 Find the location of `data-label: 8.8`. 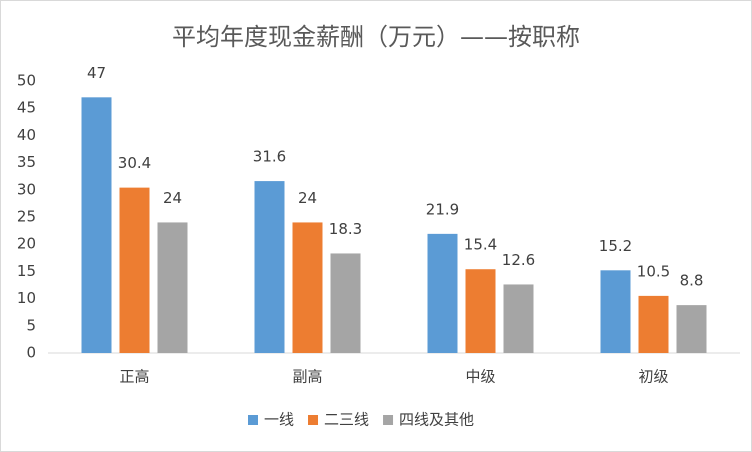

data-label: 8.8 is located at coordinates (692, 281).